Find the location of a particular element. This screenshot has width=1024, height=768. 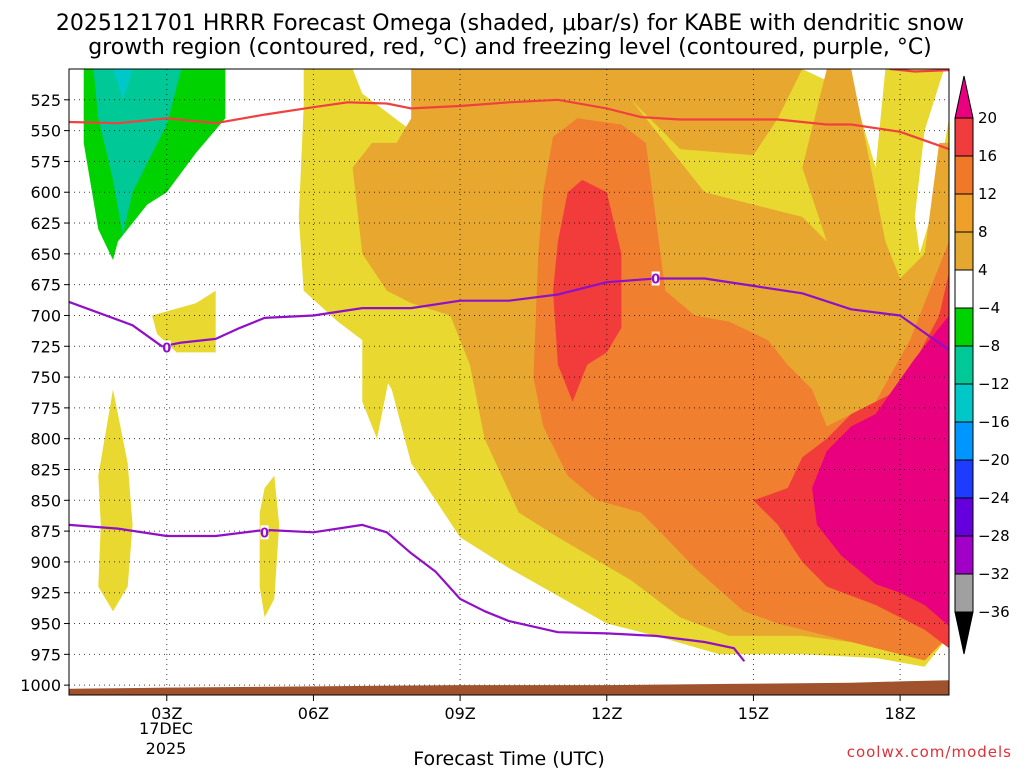

y-tick-label-825: 825 is located at coordinates (45, 469).